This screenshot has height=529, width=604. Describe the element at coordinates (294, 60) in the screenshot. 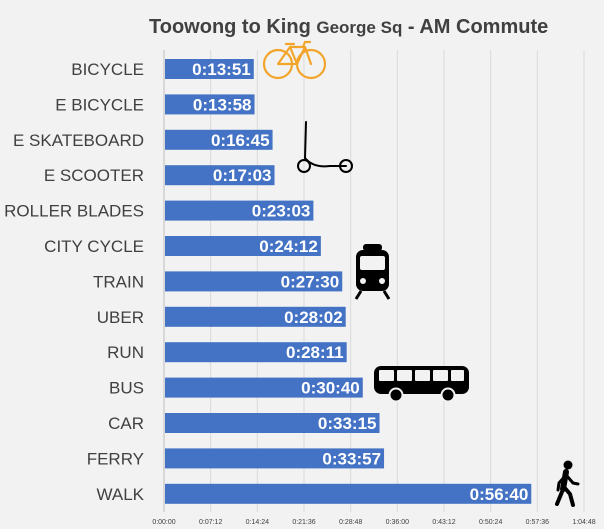

I see `bicycle-icon` at that location.